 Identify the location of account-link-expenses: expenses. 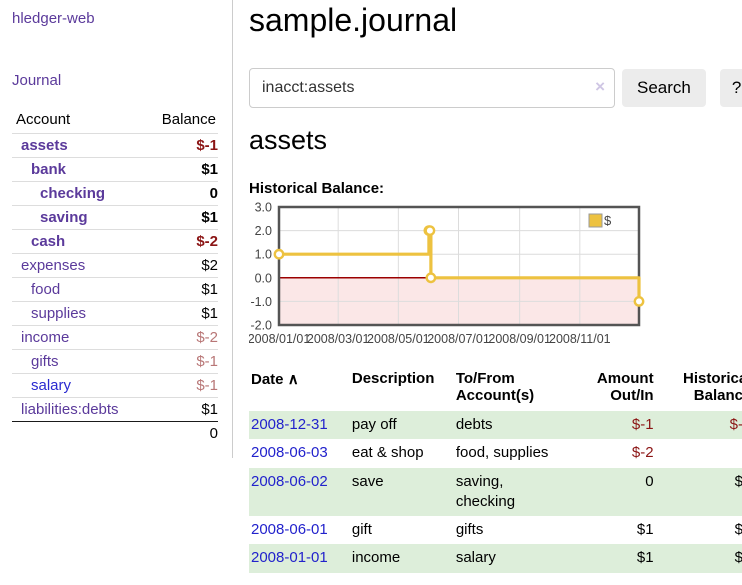
(53, 265).